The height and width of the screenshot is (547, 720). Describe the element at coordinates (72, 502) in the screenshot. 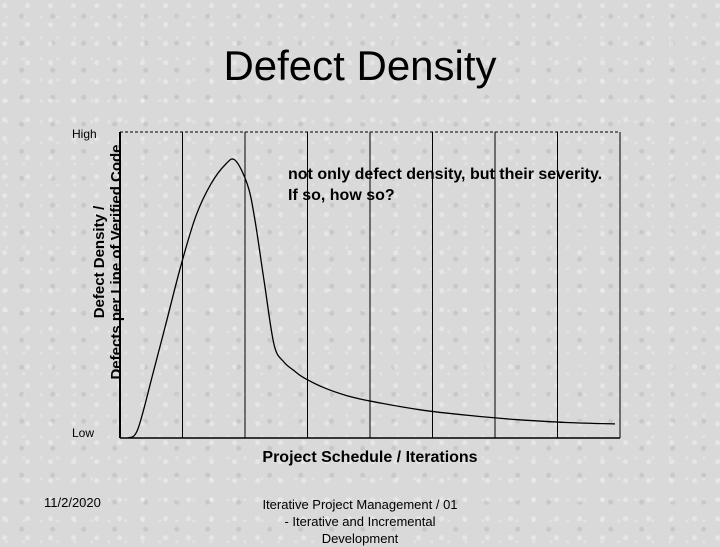

I see `footer-date: 11/2/2020` at that location.